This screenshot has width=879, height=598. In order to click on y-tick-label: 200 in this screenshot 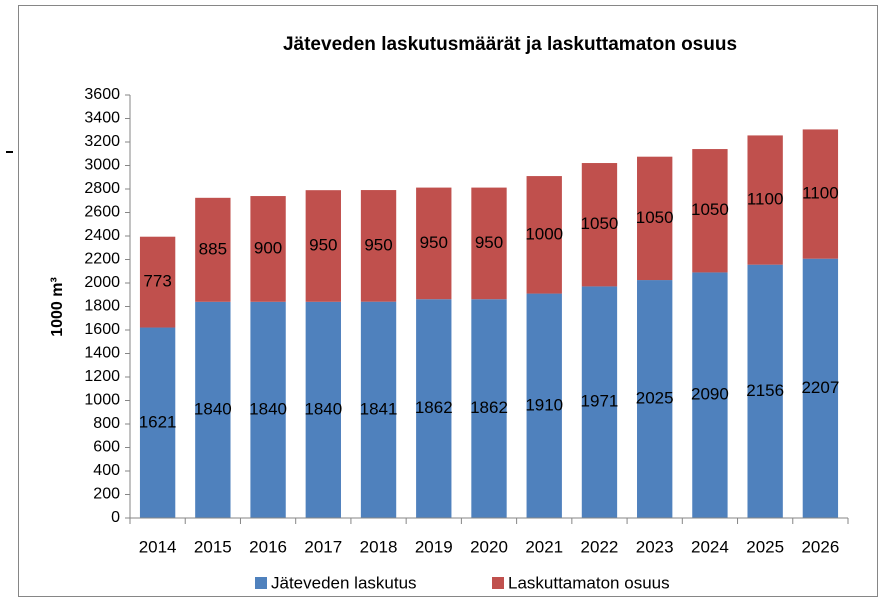, I will do `click(106, 494)`.